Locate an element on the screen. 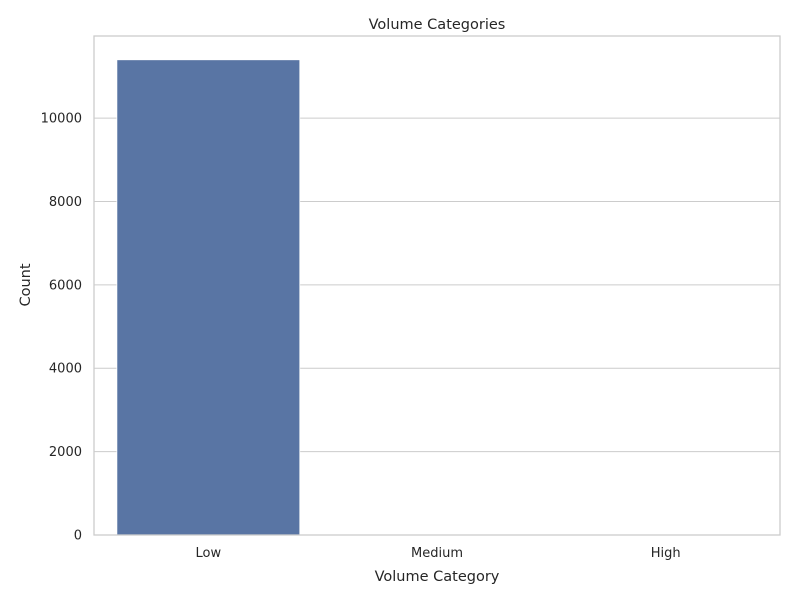 This screenshot has width=800, height=600. y-tick-label: 6000 is located at coordinates (65, 285).